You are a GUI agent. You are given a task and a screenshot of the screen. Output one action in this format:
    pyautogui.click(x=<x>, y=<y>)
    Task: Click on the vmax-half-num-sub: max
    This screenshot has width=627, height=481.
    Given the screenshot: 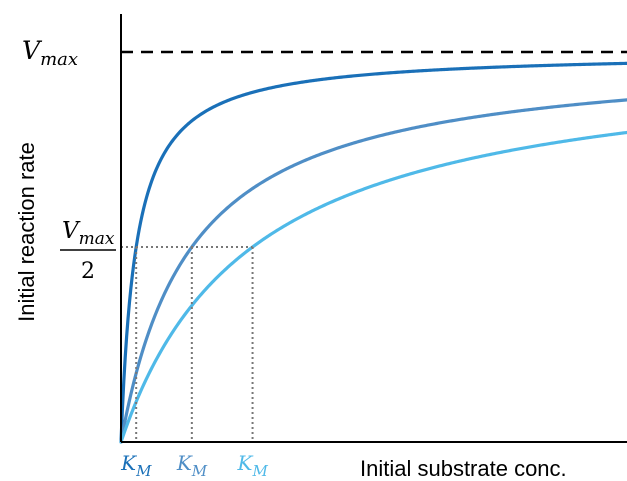 What is the action you would take?
    pyautogui.click(x=97, y=239)
    